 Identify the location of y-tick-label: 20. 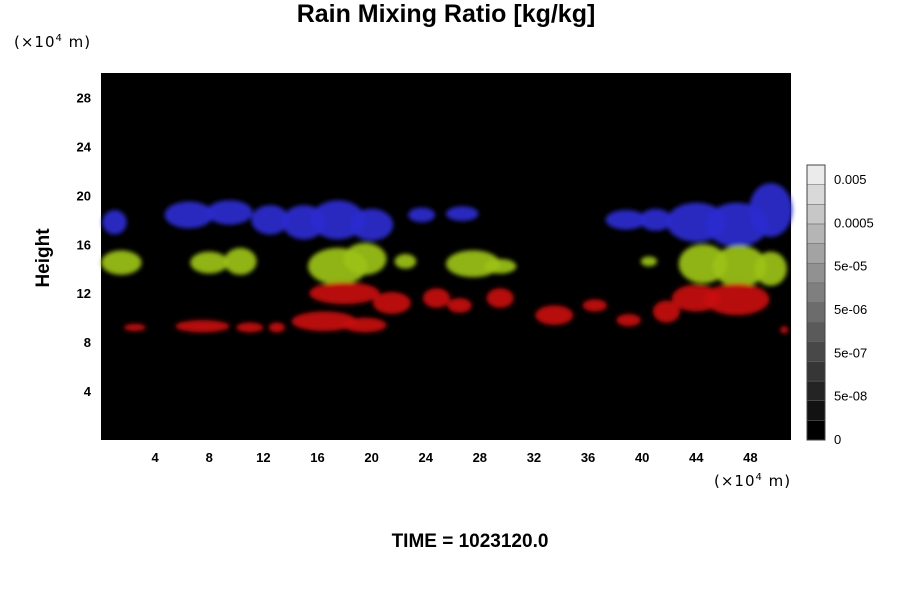
(84, 195).